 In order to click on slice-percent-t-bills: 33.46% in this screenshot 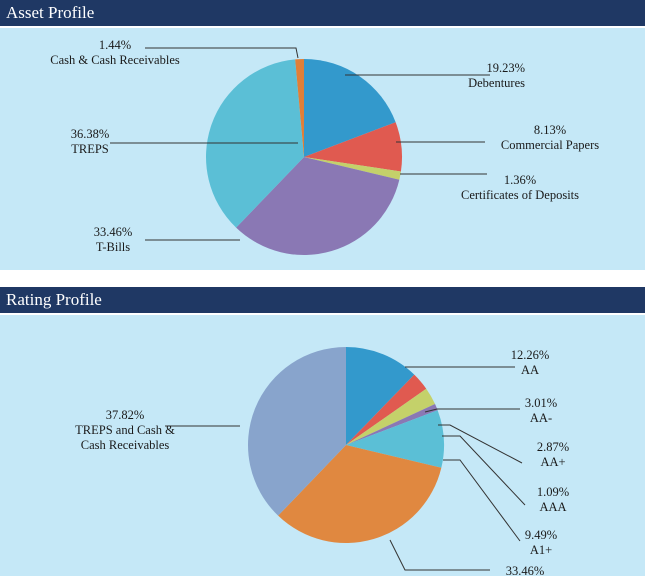, I will do `click(113, 232)`.